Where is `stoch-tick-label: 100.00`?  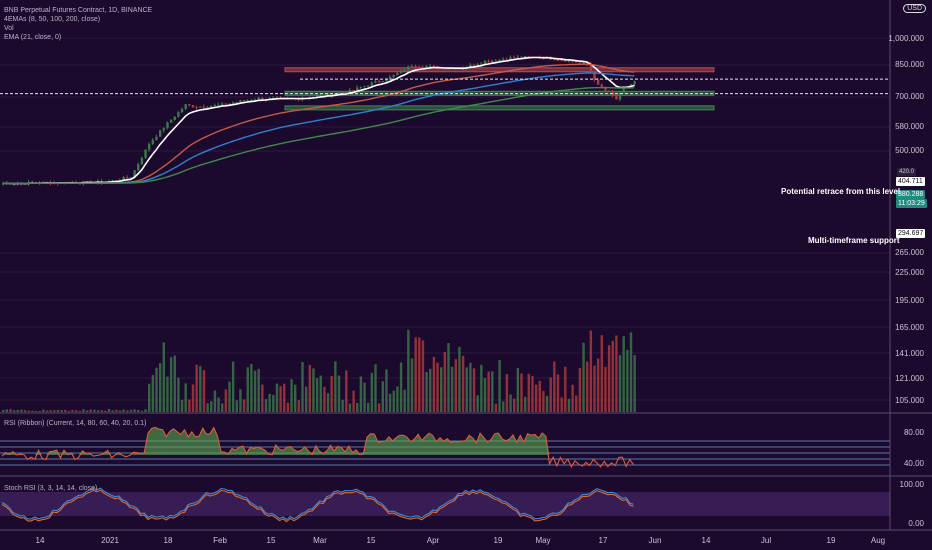
stoch-tick-label: 100.00 is located at coordinates (911, 484).